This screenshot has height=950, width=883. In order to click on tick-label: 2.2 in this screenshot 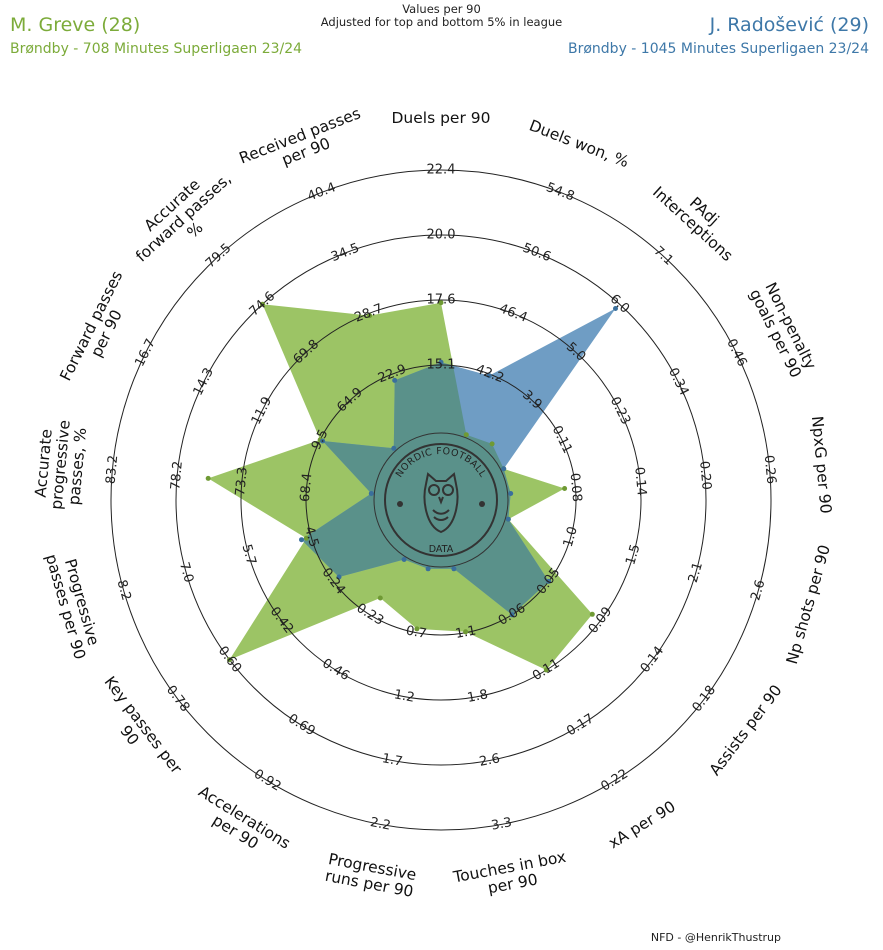, I will do `click(380, 824)`.